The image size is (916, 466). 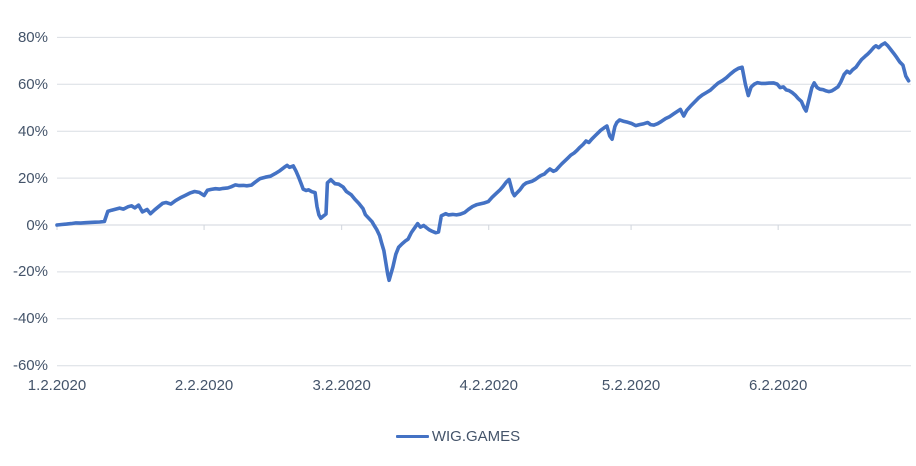 I want to click on x-tick-label-2.2.2020: 2.2.2020, so click(x=204, y=385).